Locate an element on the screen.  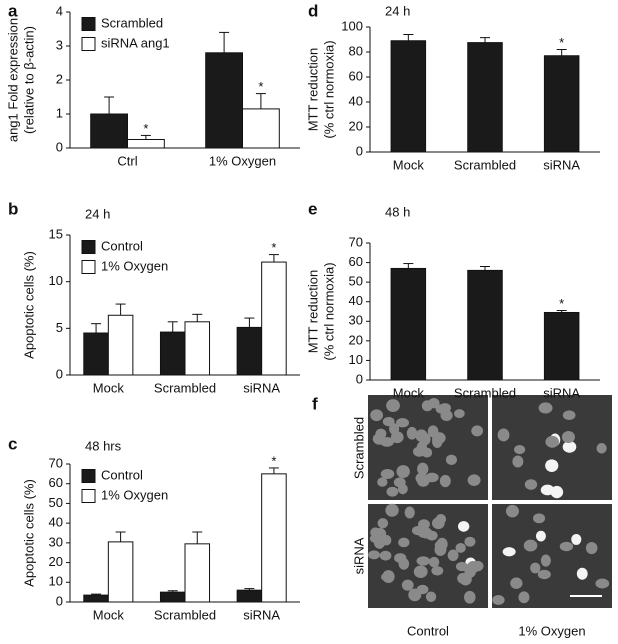
y-axis-label: ang1 Fold expression is located at coordinates (12, 80).